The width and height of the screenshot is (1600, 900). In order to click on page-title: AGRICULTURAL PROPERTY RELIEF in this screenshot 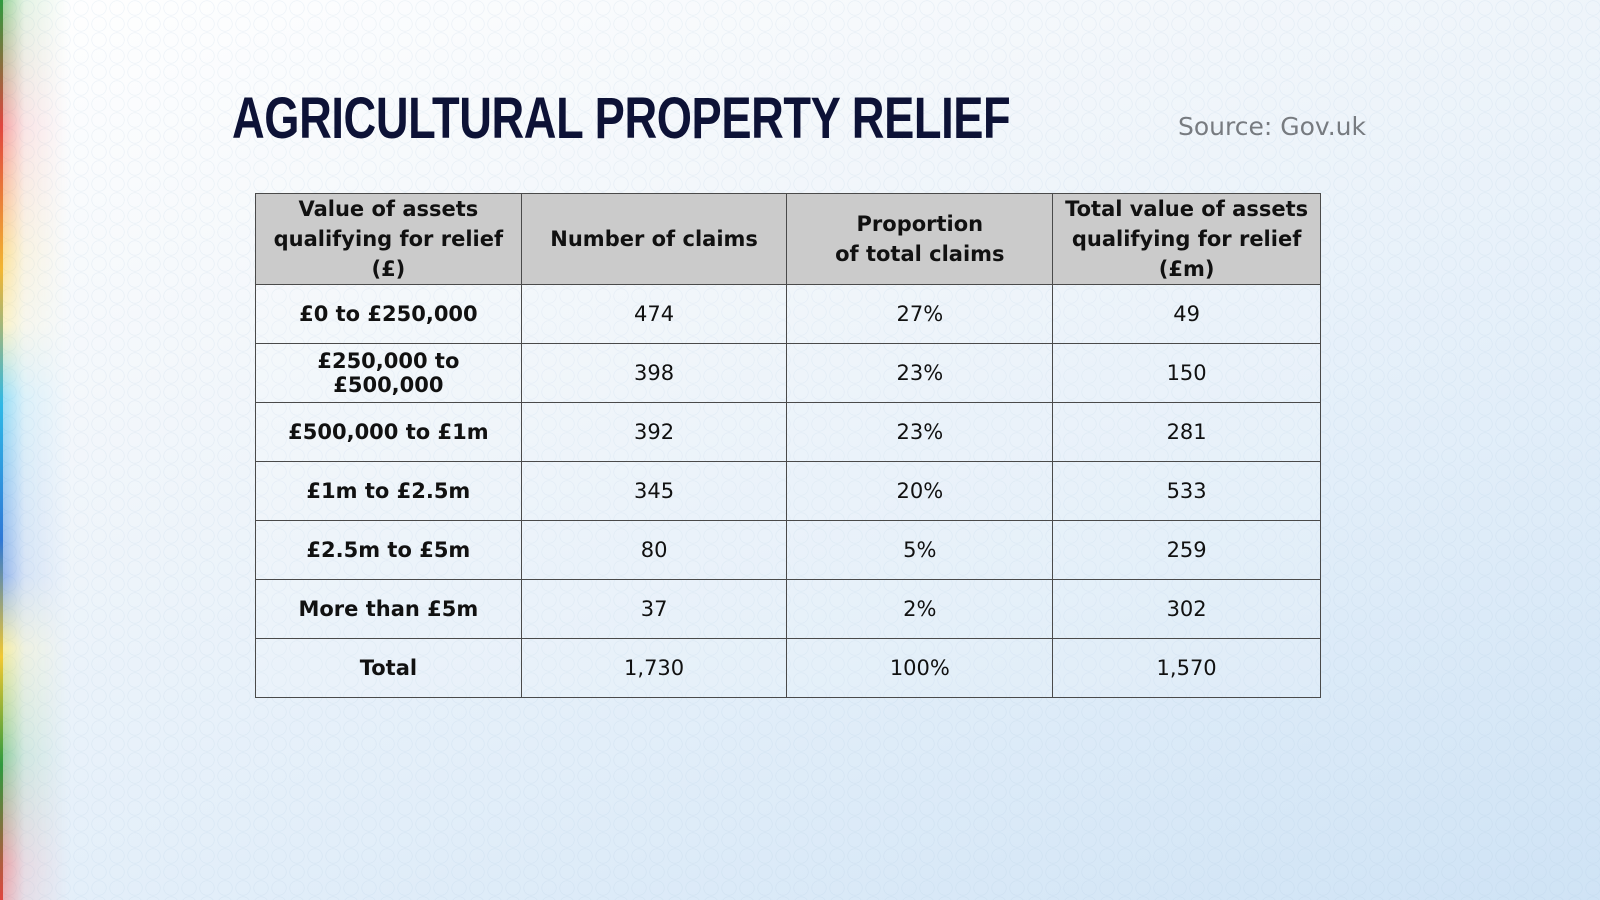, I will do `click(621, 118)`.